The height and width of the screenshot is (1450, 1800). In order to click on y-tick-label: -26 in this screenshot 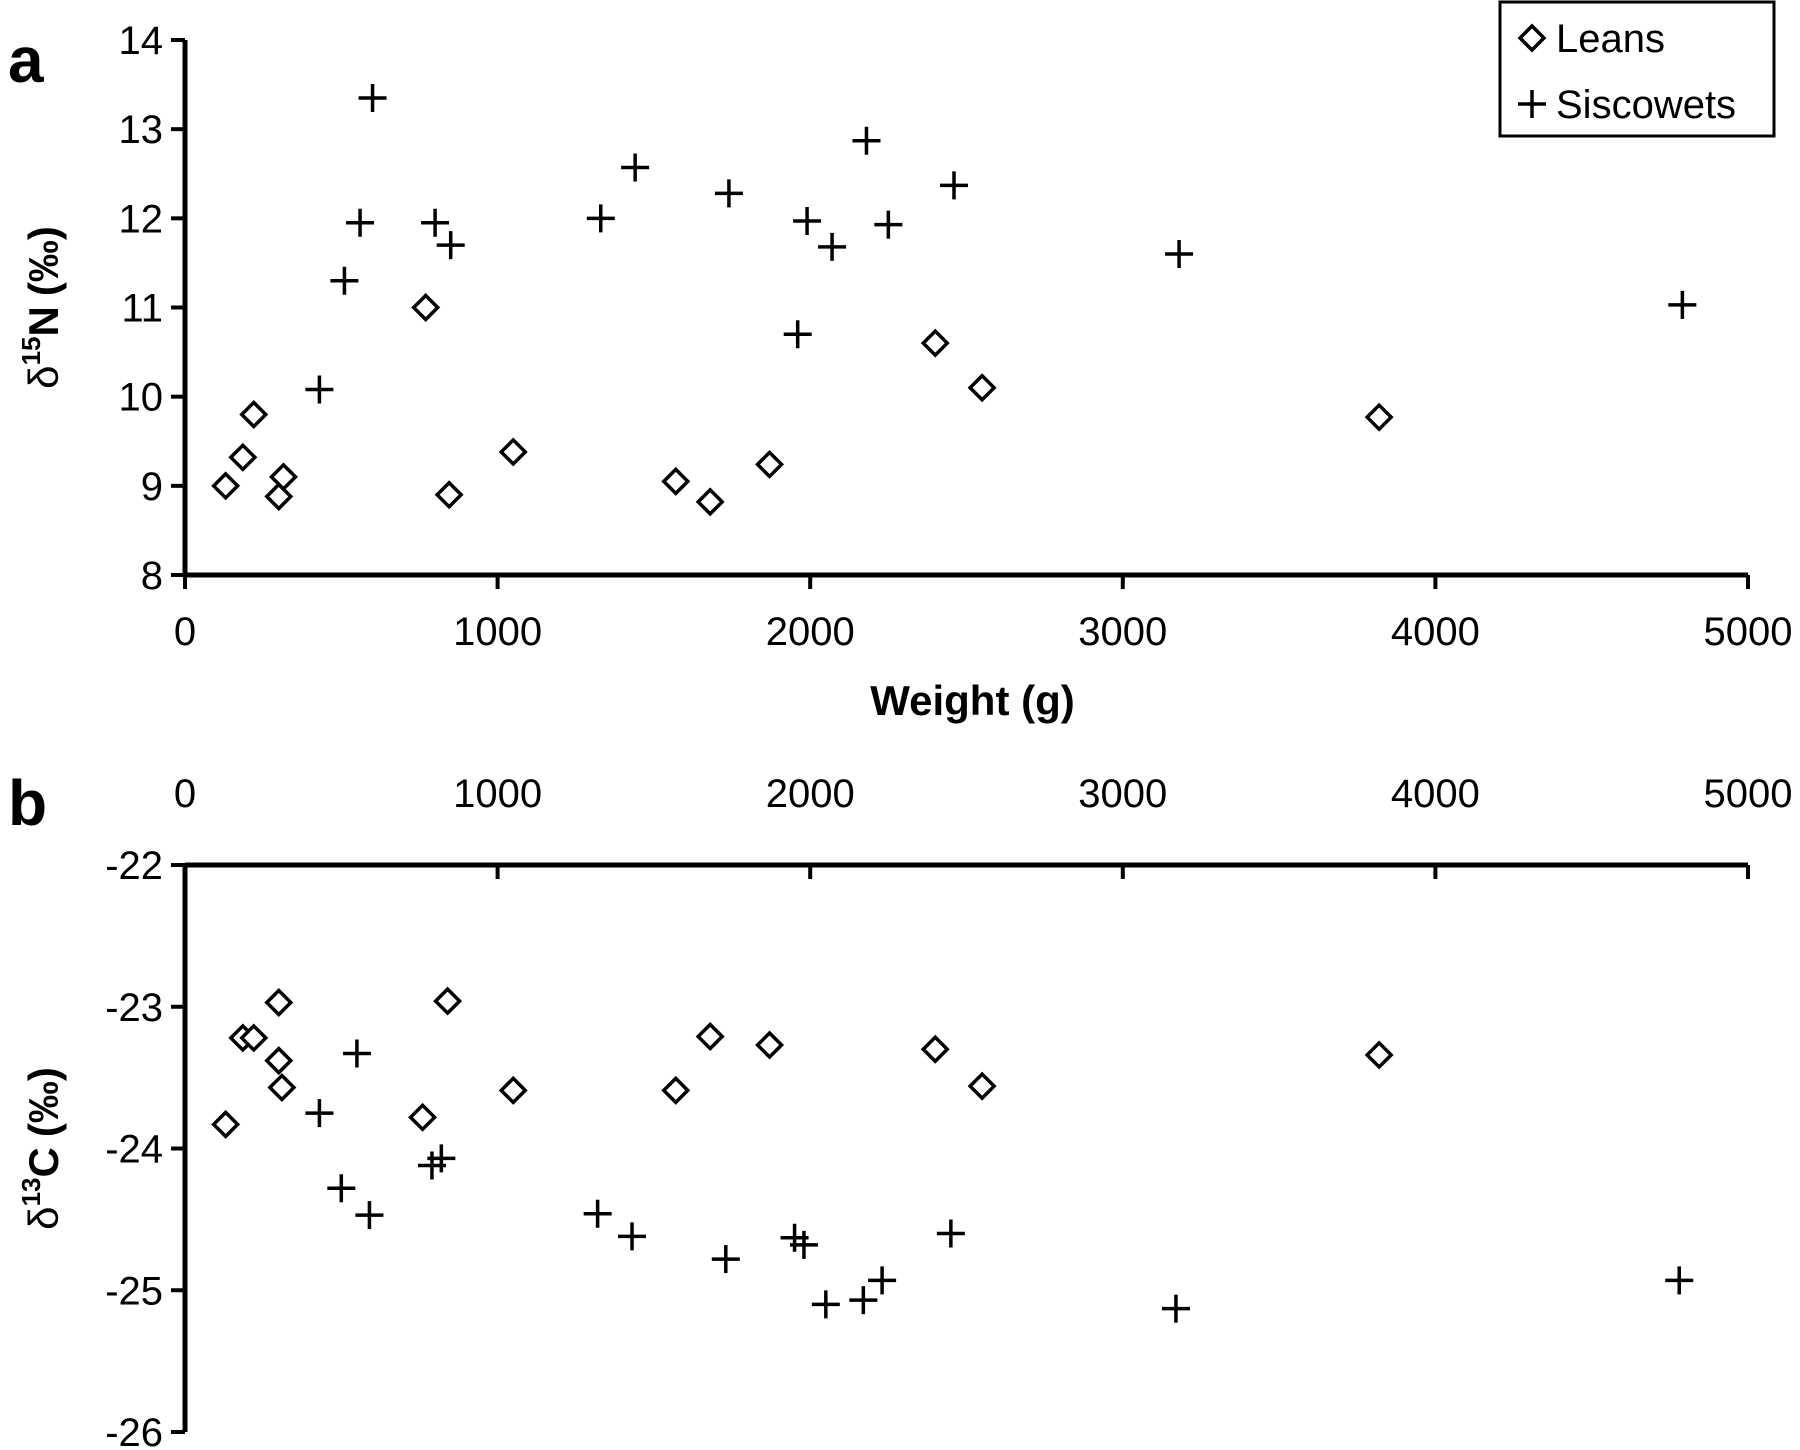, I will do `click(134, 1430)`.